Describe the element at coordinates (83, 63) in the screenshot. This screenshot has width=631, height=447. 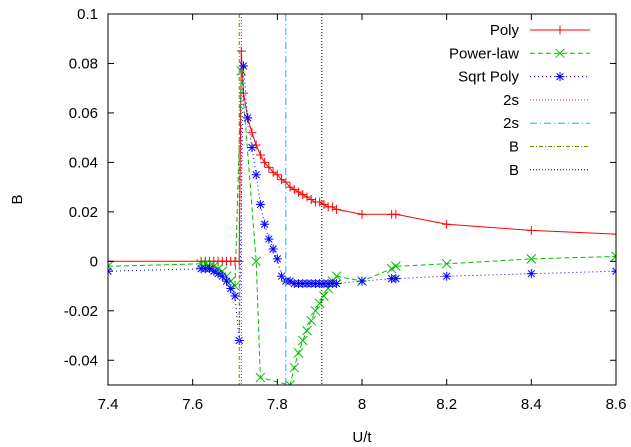
I see `y-tick-label: 0.08` at that location.